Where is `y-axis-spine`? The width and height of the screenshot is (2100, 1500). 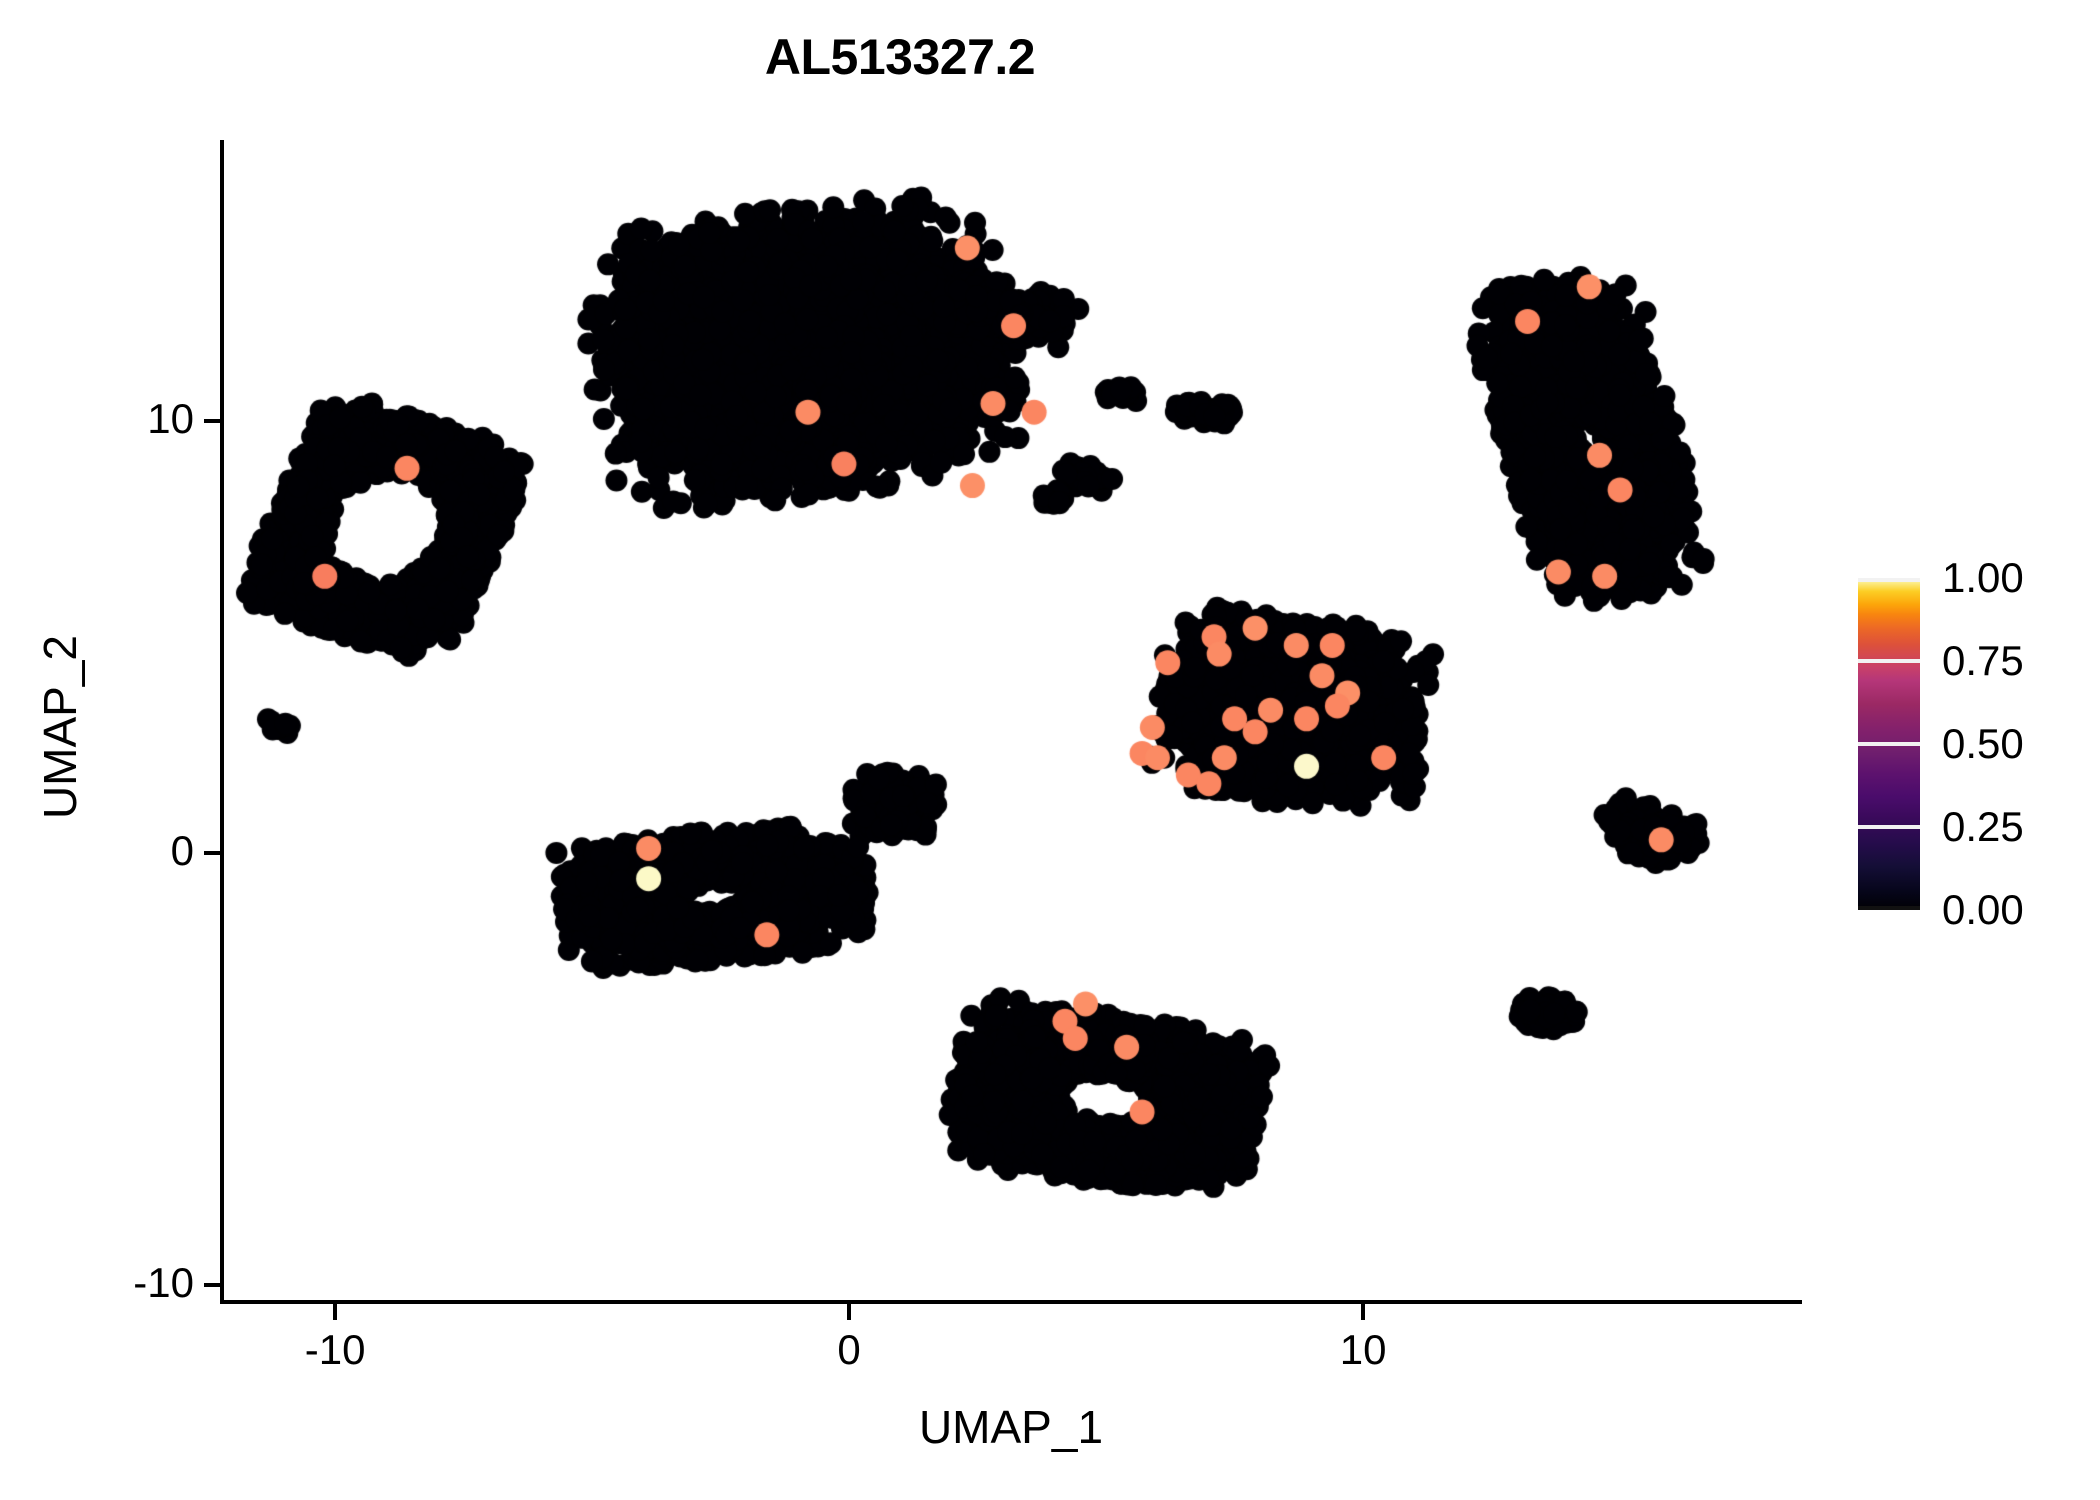 y-axis-spine is located at coordinates (222, 722).